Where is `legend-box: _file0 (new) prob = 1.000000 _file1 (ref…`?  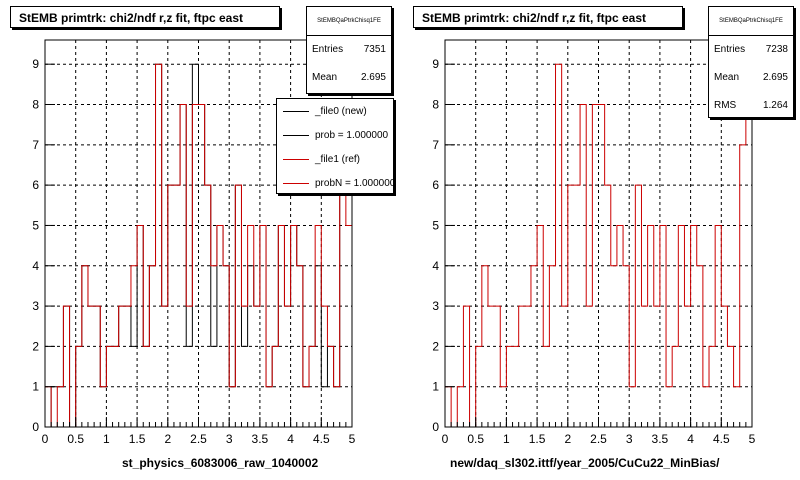
legend-box: _file0 (new) prob = 1.000000 _file1 (ref… is located at coordinates (335, 146).